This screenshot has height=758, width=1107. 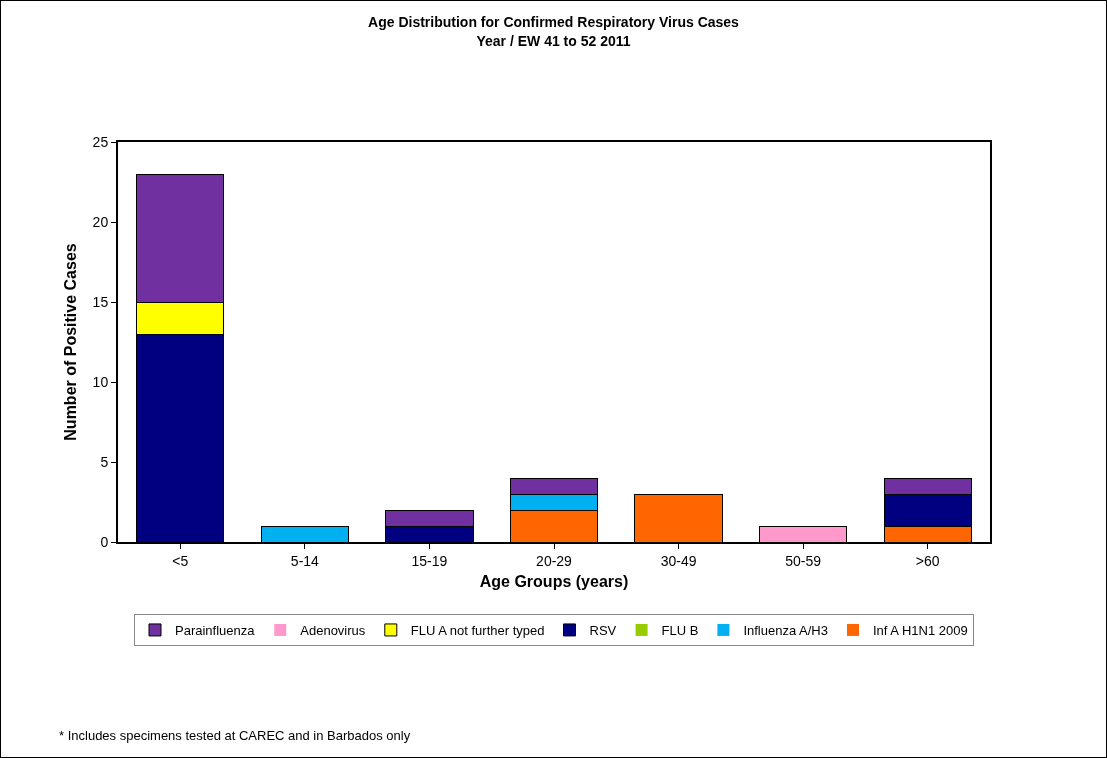 What do you see at coordinates (553, 40) in the screenshot?
I see `chart-subtitle: Year / EW 41 to 52 2011` at bounding box center [553, 40].